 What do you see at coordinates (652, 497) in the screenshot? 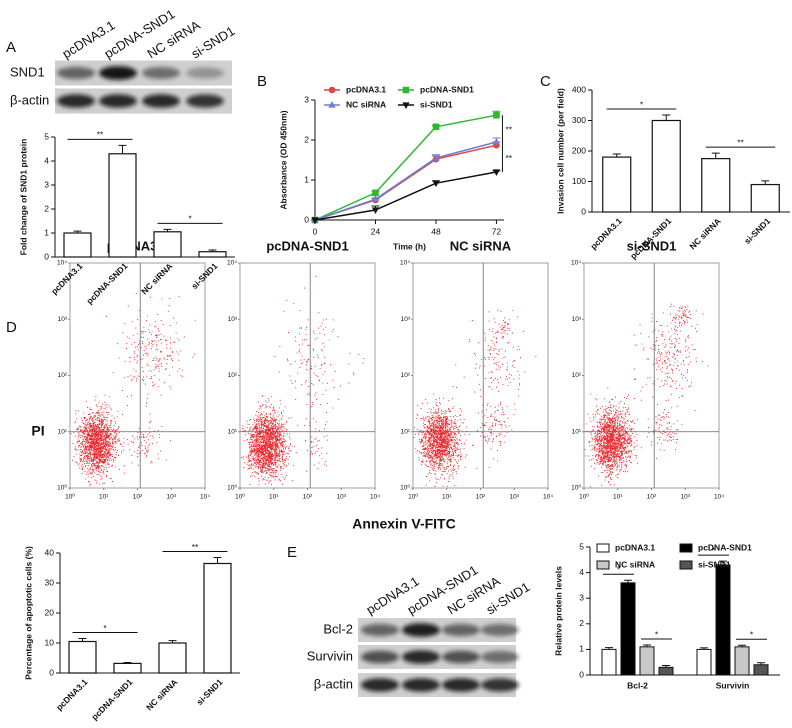
I see `x-tick-label: 10²` at bounding box center [652, 497].